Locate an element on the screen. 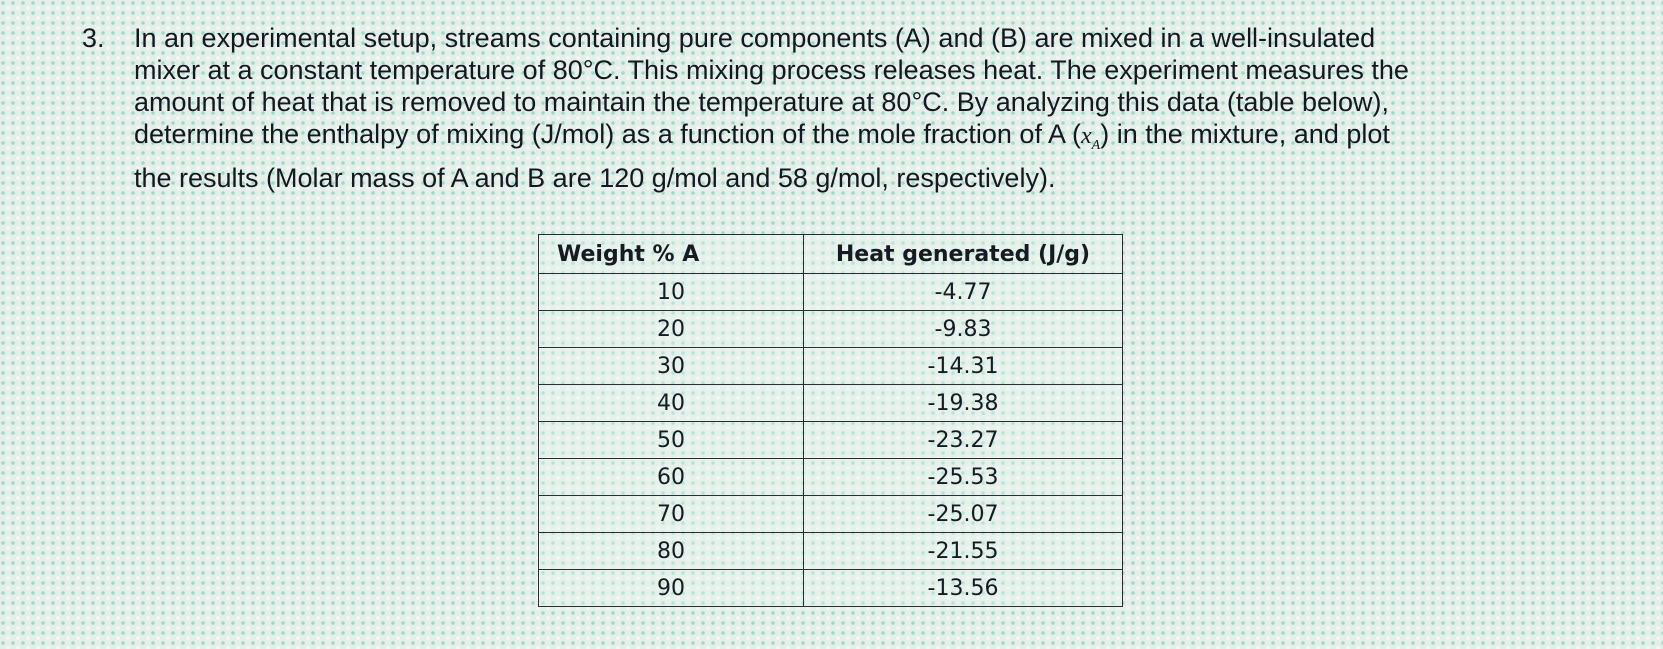  weight-cell: 90 is located at coordinates (671, 588).